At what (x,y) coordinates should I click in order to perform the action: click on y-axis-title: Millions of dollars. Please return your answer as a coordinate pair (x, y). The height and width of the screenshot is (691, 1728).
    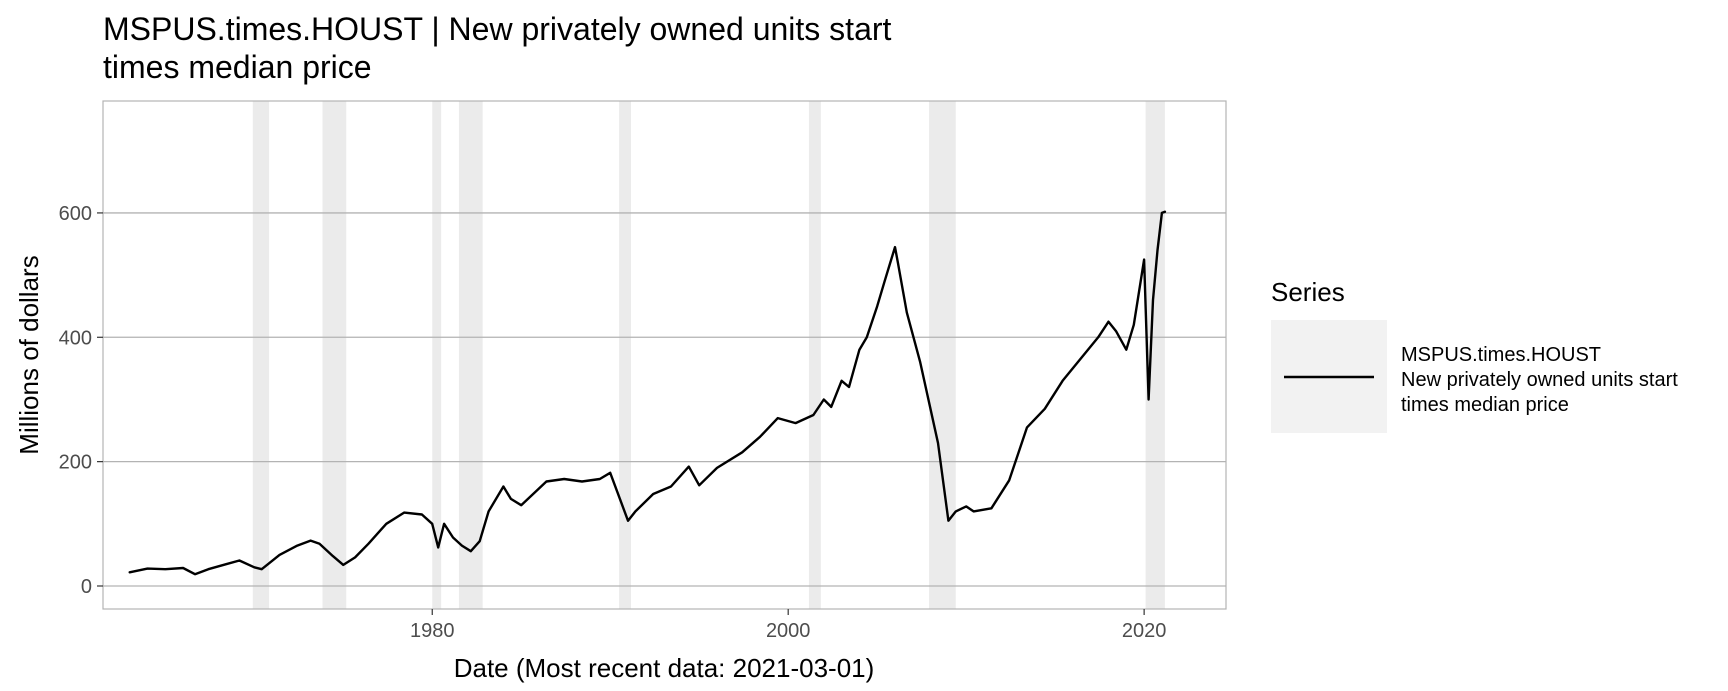
    Looking at the image, I should click on (29, 354).